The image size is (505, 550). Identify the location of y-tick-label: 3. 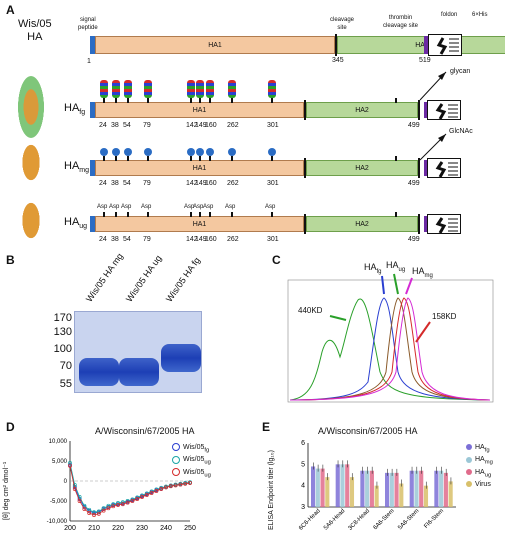
(303, 507).